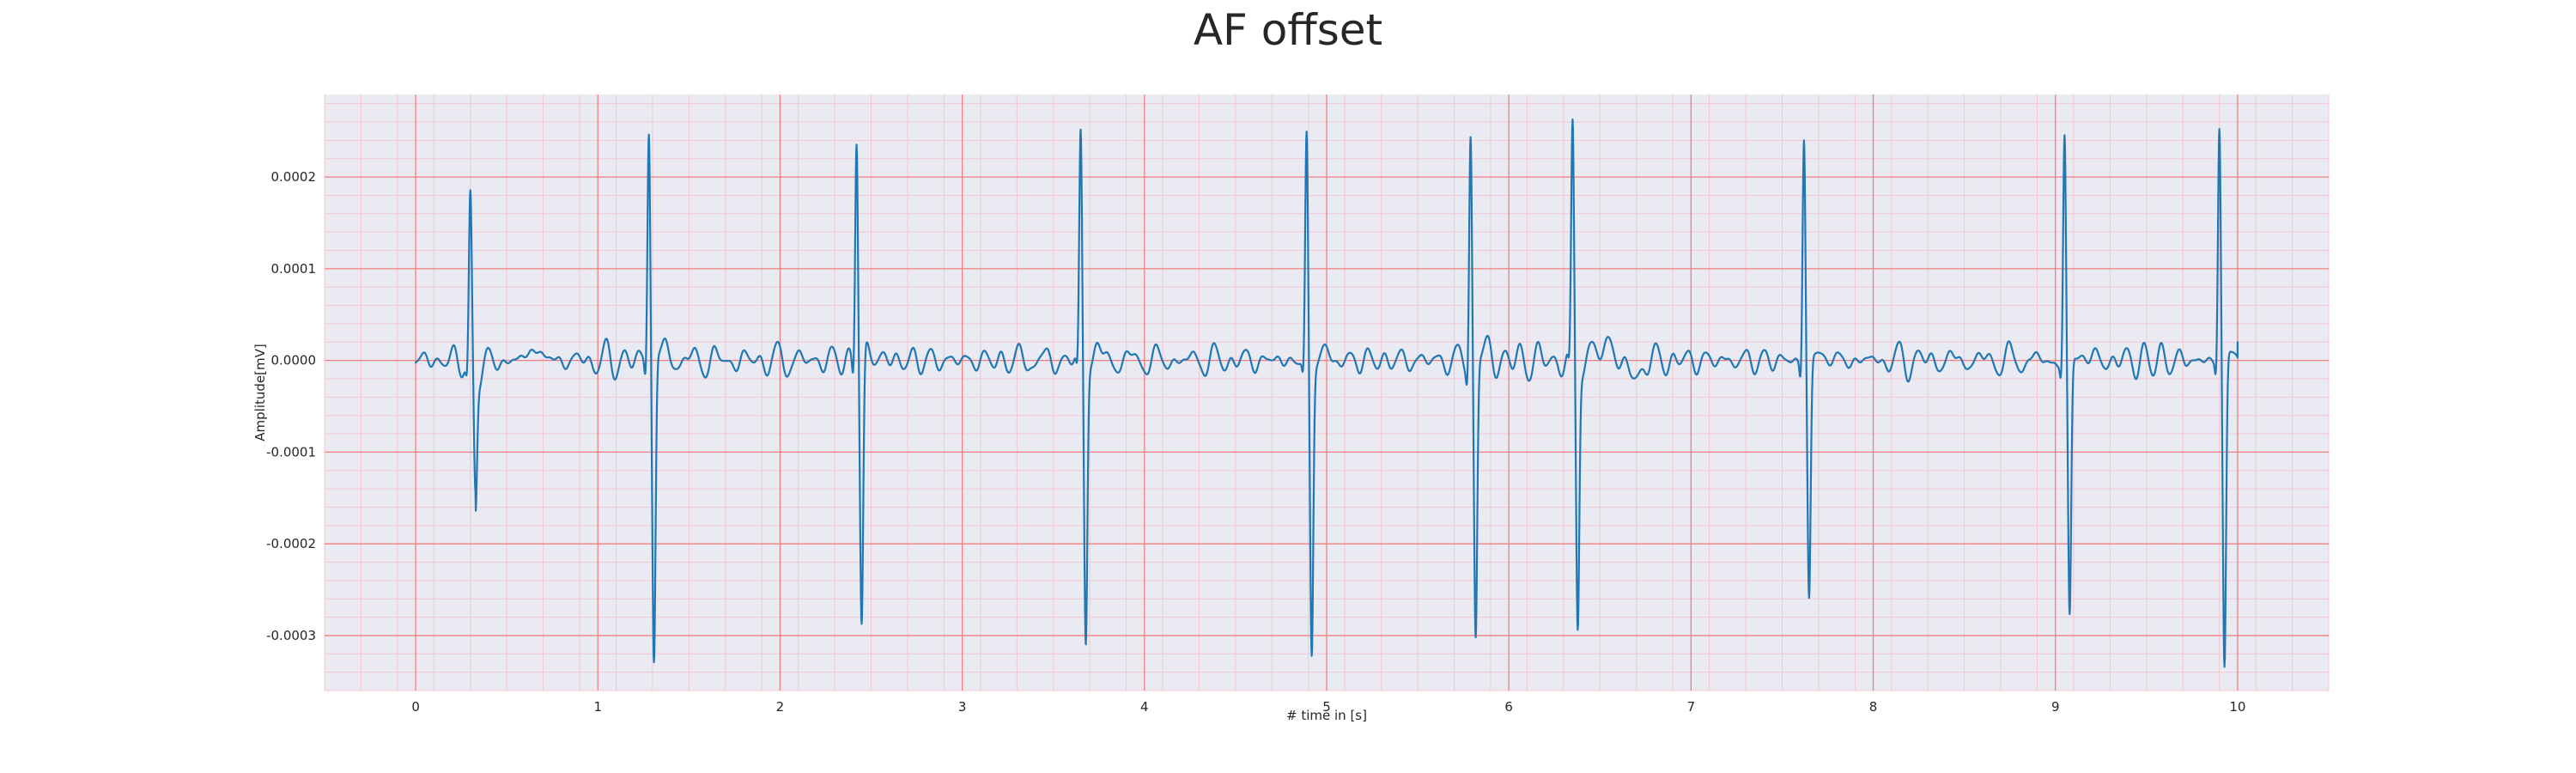 Image resolution: width=2576 pixels, height=773 pixels. Describe the element at coordinates (2055, 707) in the screenshot. I see `x-tick-label: 9` at that location.